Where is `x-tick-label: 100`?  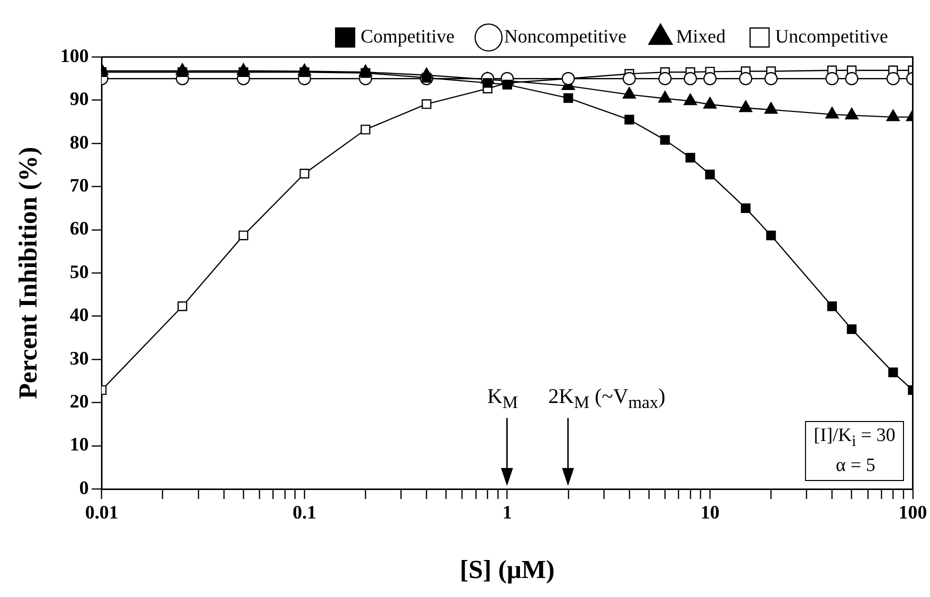
x-tick-label: 100 is located at coordinates (912, 513).